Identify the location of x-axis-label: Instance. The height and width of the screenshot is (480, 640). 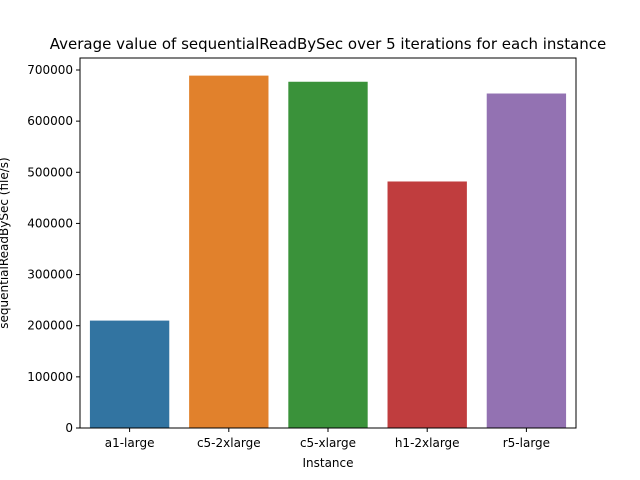
(327, 463).